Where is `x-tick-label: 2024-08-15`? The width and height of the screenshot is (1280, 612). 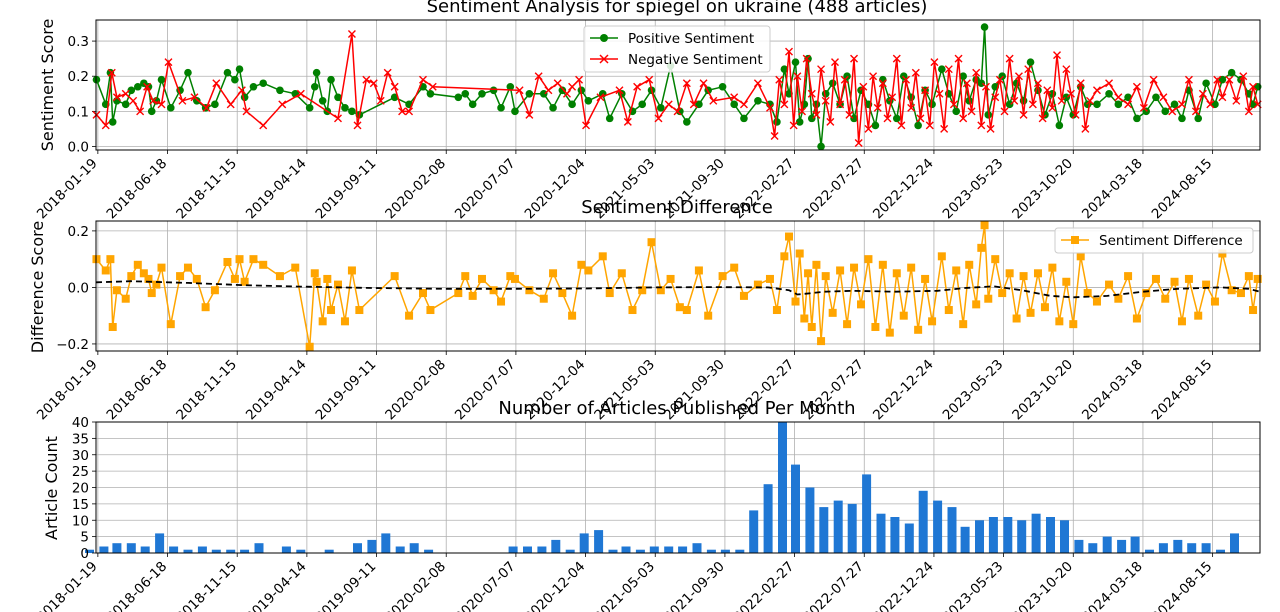
x-tick-label: 2024-08-15 is located at coordinates (1182, 585).